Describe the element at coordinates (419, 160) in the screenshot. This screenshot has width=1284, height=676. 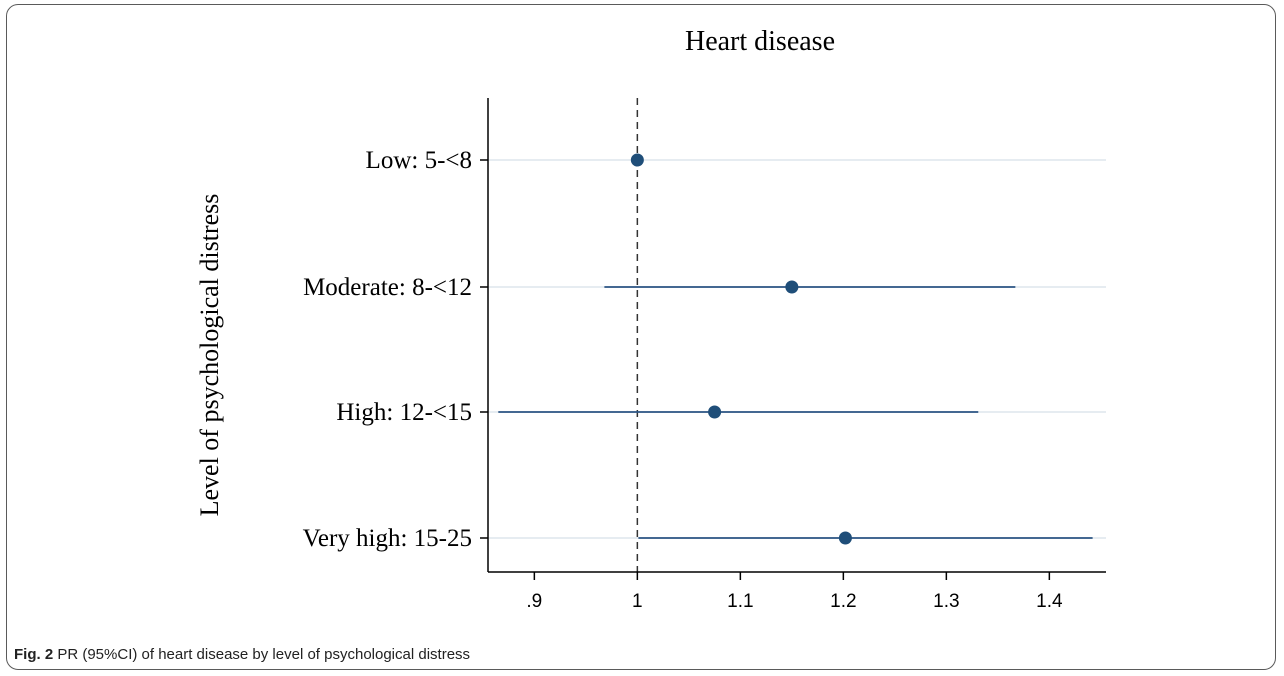
I see `category-label: Low: 5-<8` at that location.